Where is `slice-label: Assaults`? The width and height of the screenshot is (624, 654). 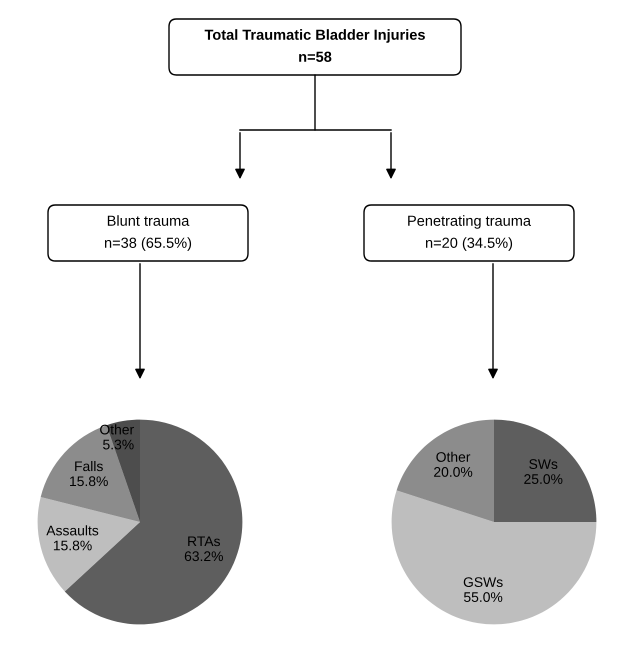
slice-label: Assaults is located at coordinates (72, 530).